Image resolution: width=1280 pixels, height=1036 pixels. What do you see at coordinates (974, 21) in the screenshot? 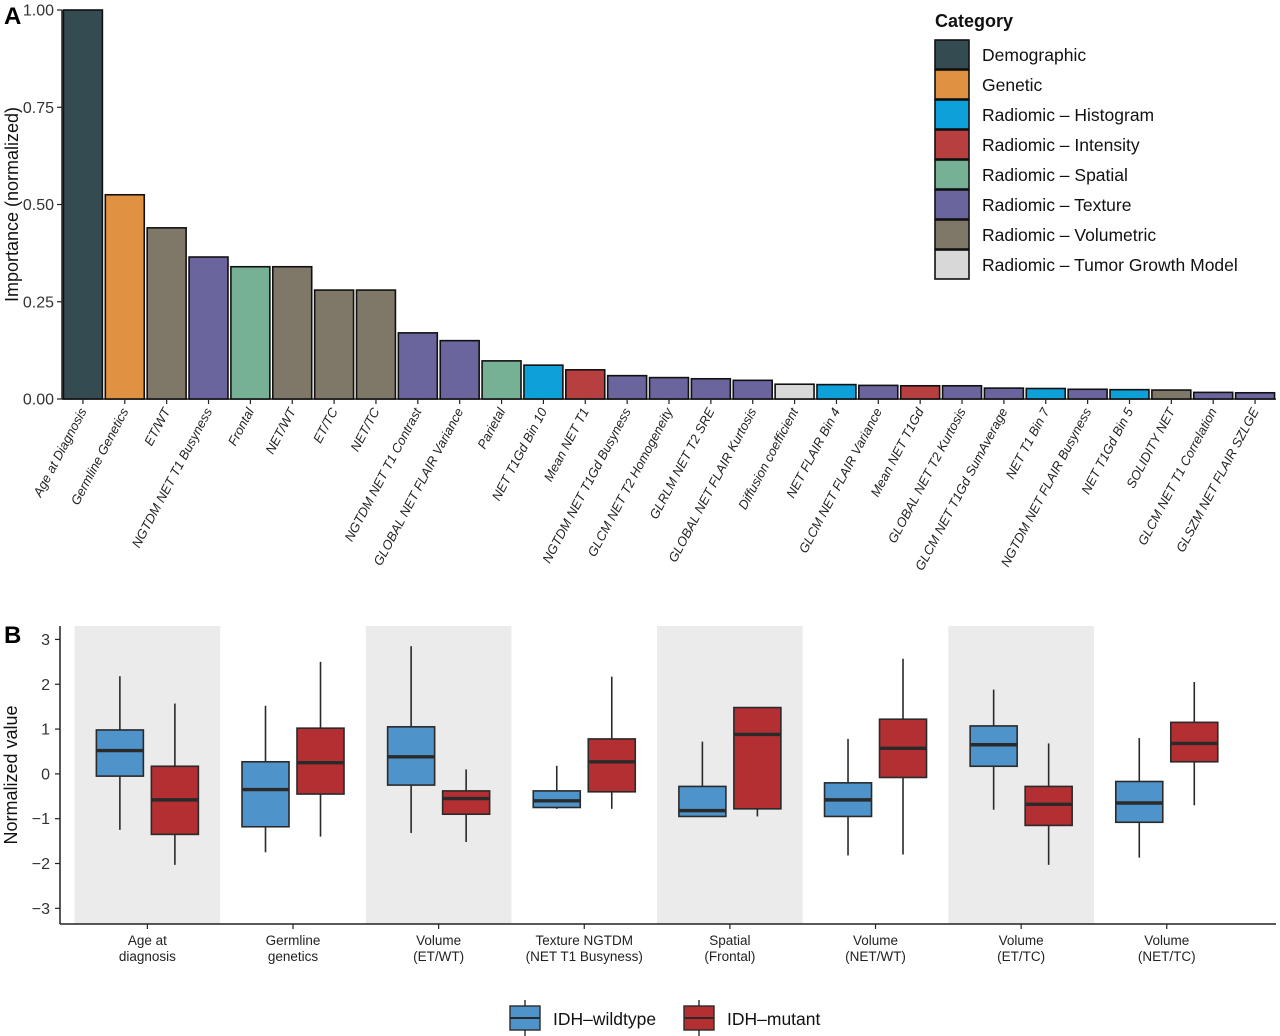
I see `legend-title: Category` at bounding box center [974, 21].